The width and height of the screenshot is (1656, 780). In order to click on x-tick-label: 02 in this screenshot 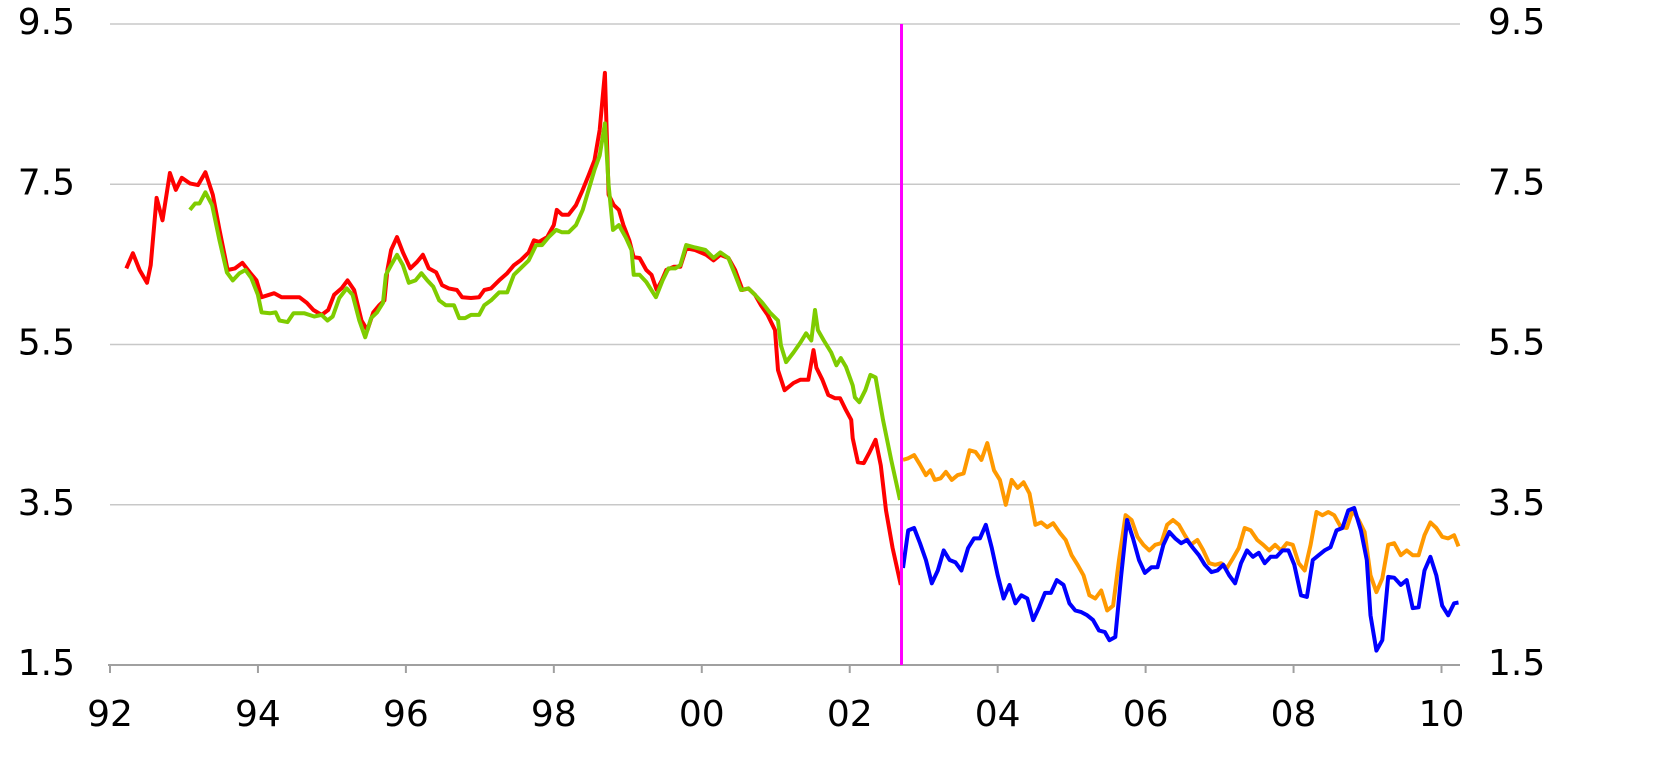, I will do `click(850, 714)`.